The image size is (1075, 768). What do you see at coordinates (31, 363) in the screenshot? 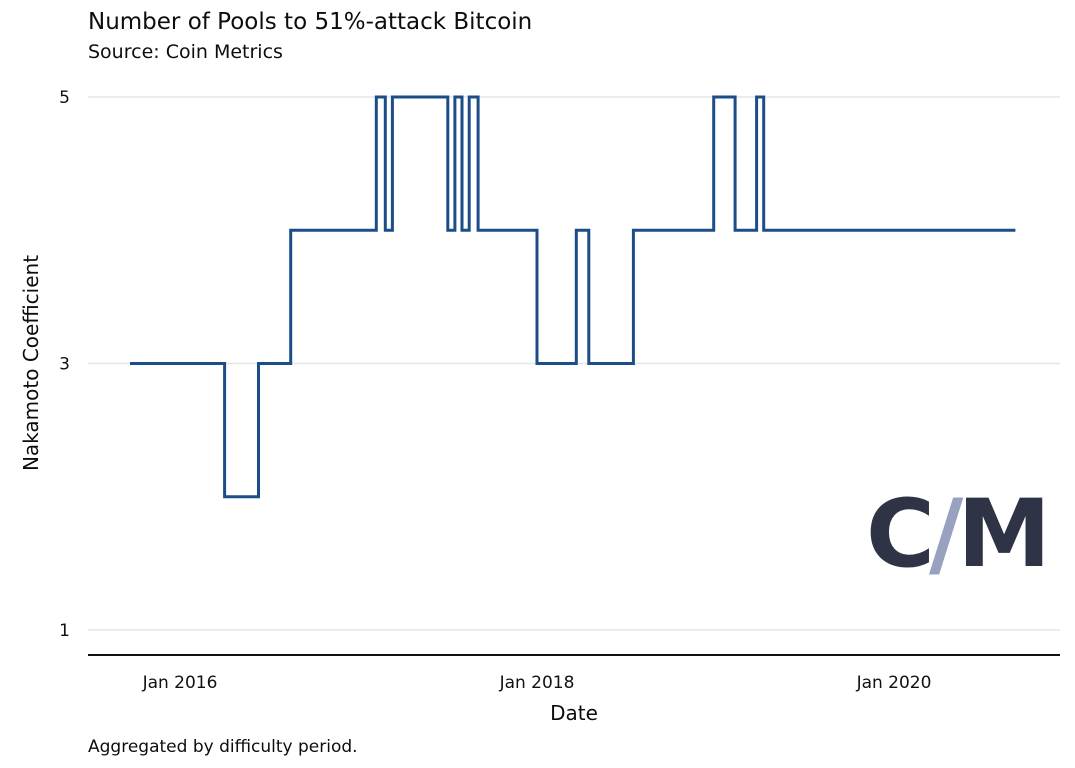
I see `y-axis-title: Nakamoto Coefficient` at bounding box center [31, 363].